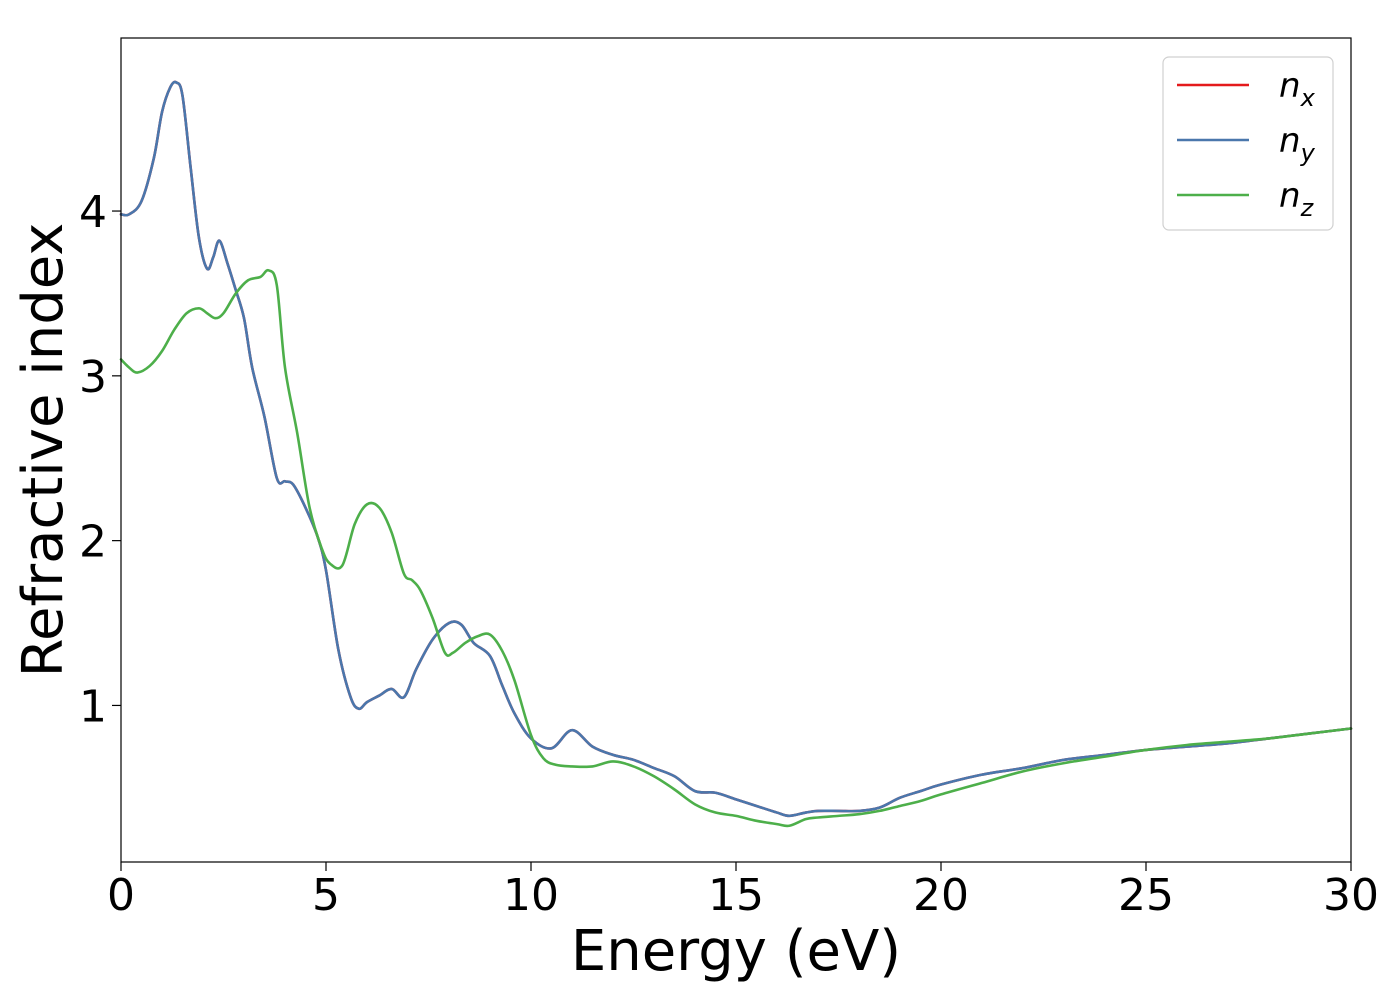  What do you see at coordinates (121, 895) in the screenshot?
I see `x-tick-label: 0` at bounding box center [121, 895].